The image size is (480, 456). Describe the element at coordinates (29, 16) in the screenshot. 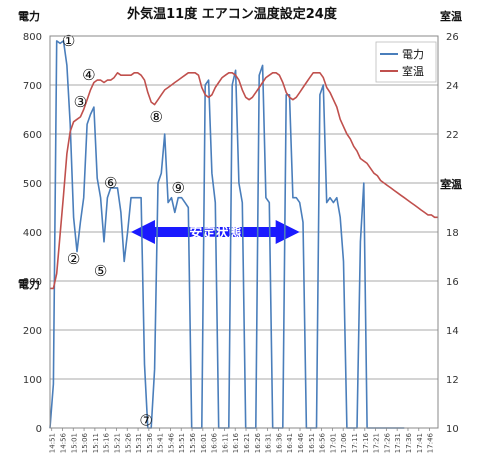

I see `y-axis-left-title: 電力` at that location.